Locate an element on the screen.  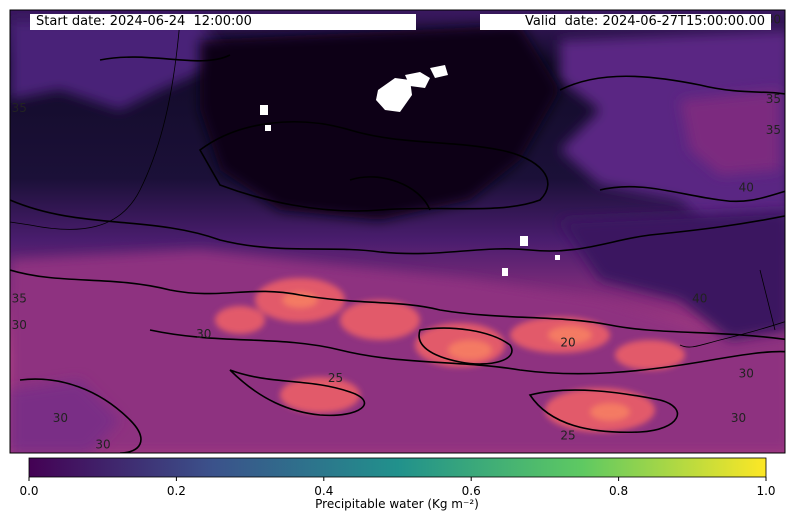
colorbar-tick-label: 0.0 is located at coordinates (28, 491).